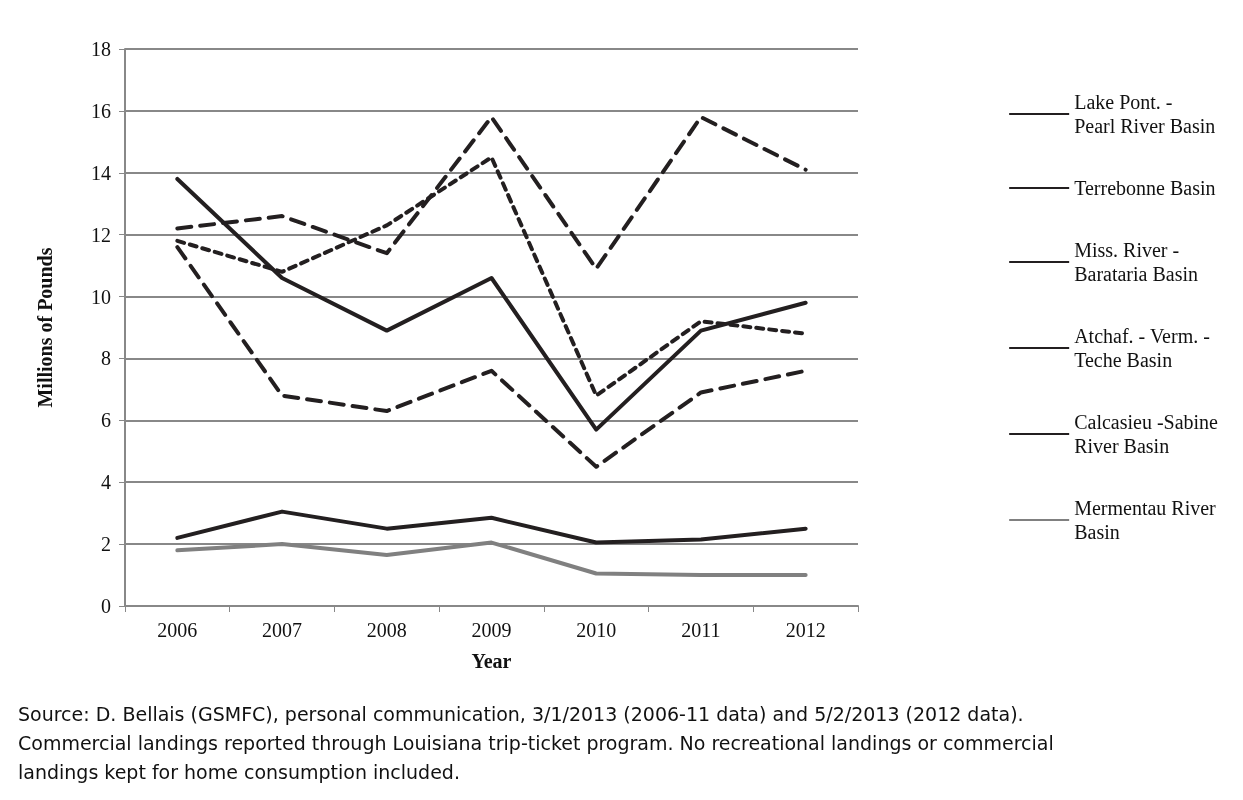  I want to click on legend-label: Lake Pont. - Pearl River Basin, so click(1145, 114).